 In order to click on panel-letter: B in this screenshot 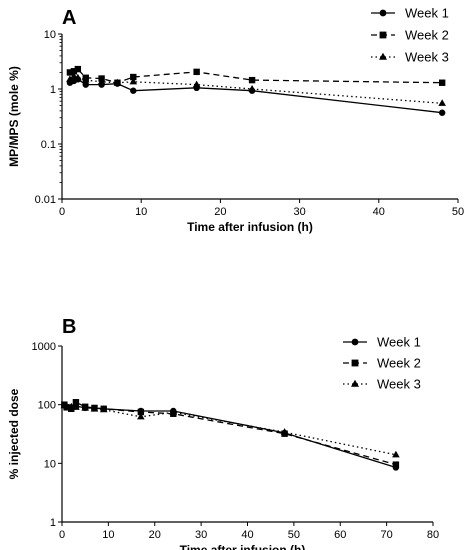, I will do `click(69, 327)`.